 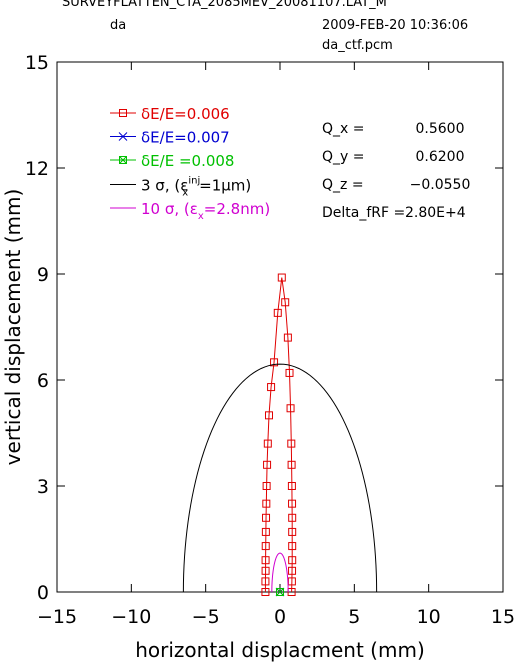 I want to click on annotation-value-3: 2.80E+4, so click(x=435, y=213).